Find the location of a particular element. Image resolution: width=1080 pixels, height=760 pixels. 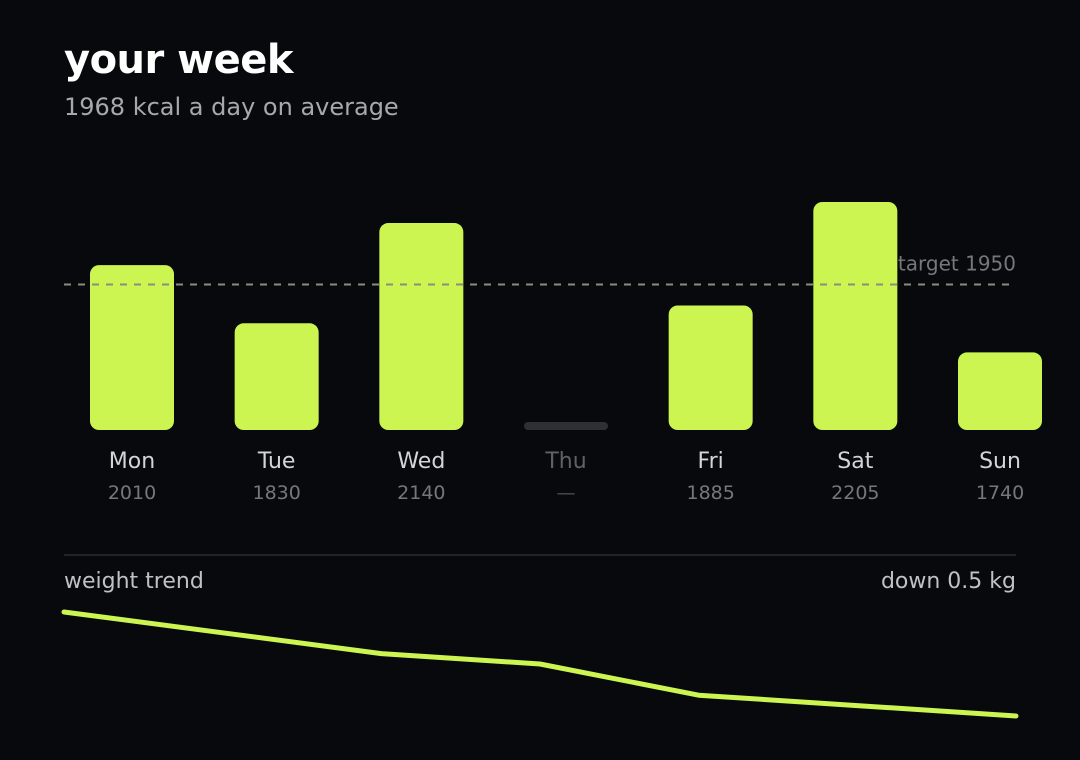

day-value-sun: 1740 is located at coordinates (1000, 493).